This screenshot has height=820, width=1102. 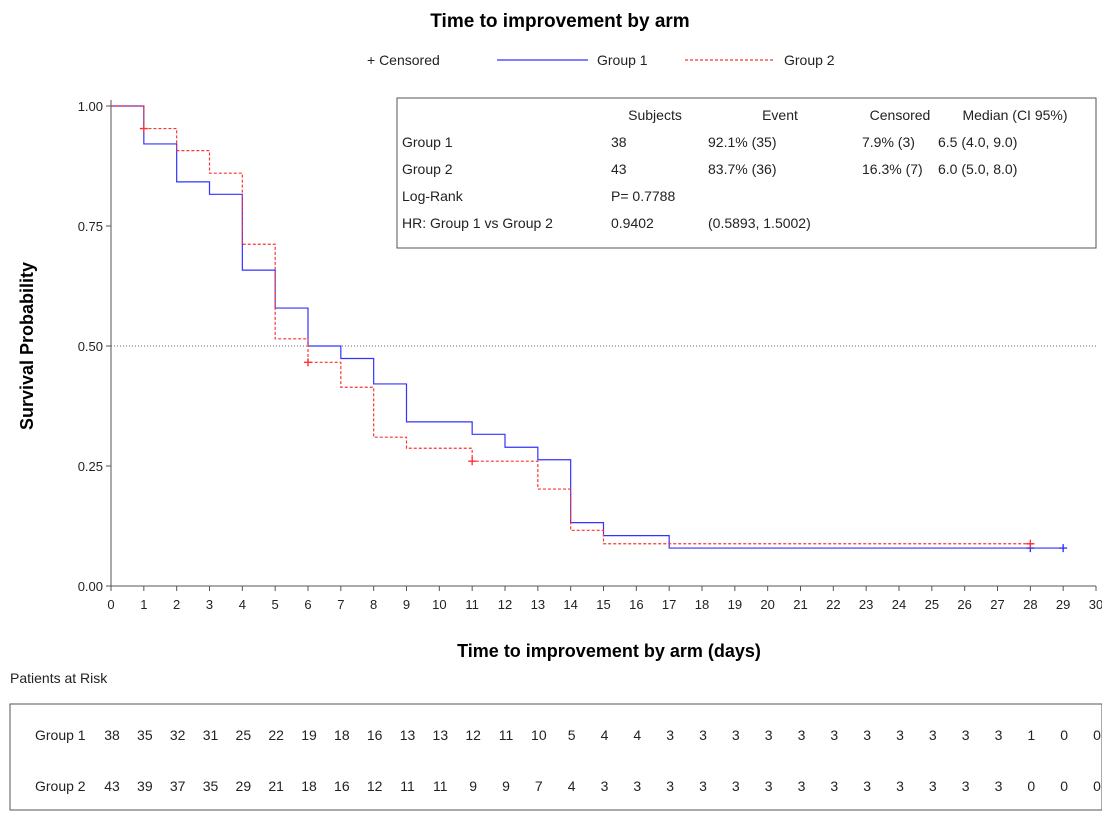 What do you see at coordinates (342, 735) in the screenshot?
I see `risk-count: 18` at bounding box center [342, 735].